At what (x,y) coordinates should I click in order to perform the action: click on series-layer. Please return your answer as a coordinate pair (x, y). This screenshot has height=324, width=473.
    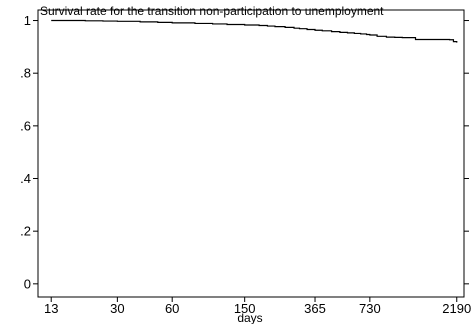
    Looking at the image, I should click on (254, 31).